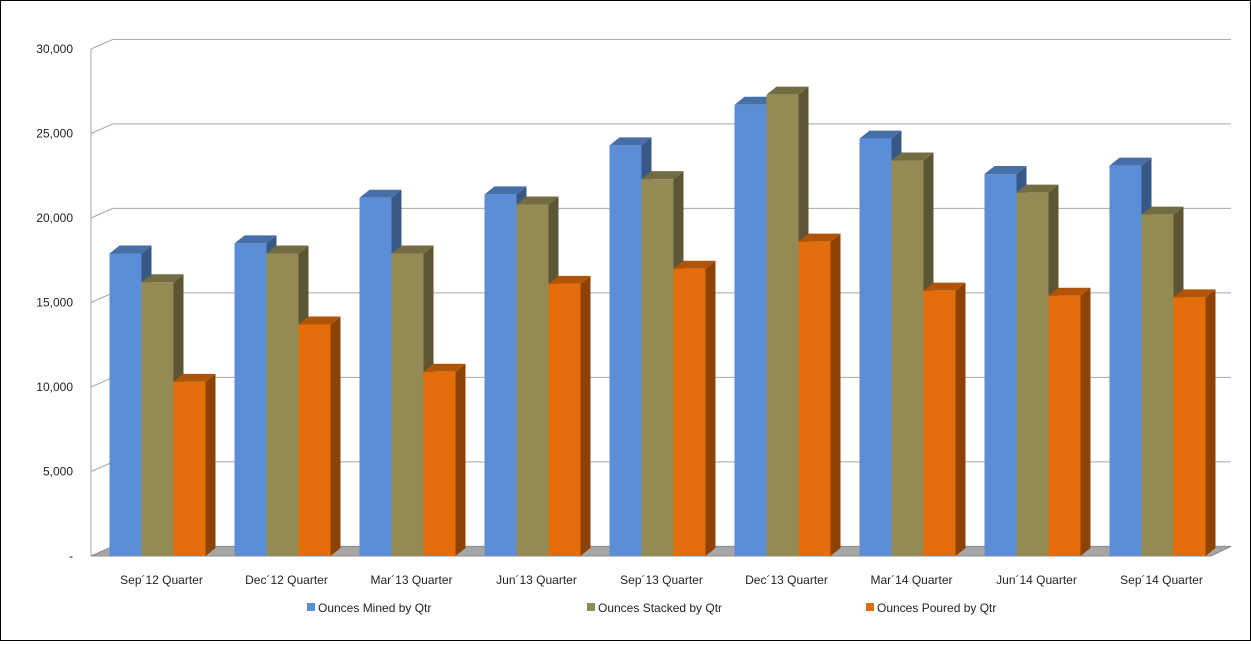 The height and width of the screenshot is (645, 1251). I want to click on y-tick-label: 5,000, so click(58, 472).